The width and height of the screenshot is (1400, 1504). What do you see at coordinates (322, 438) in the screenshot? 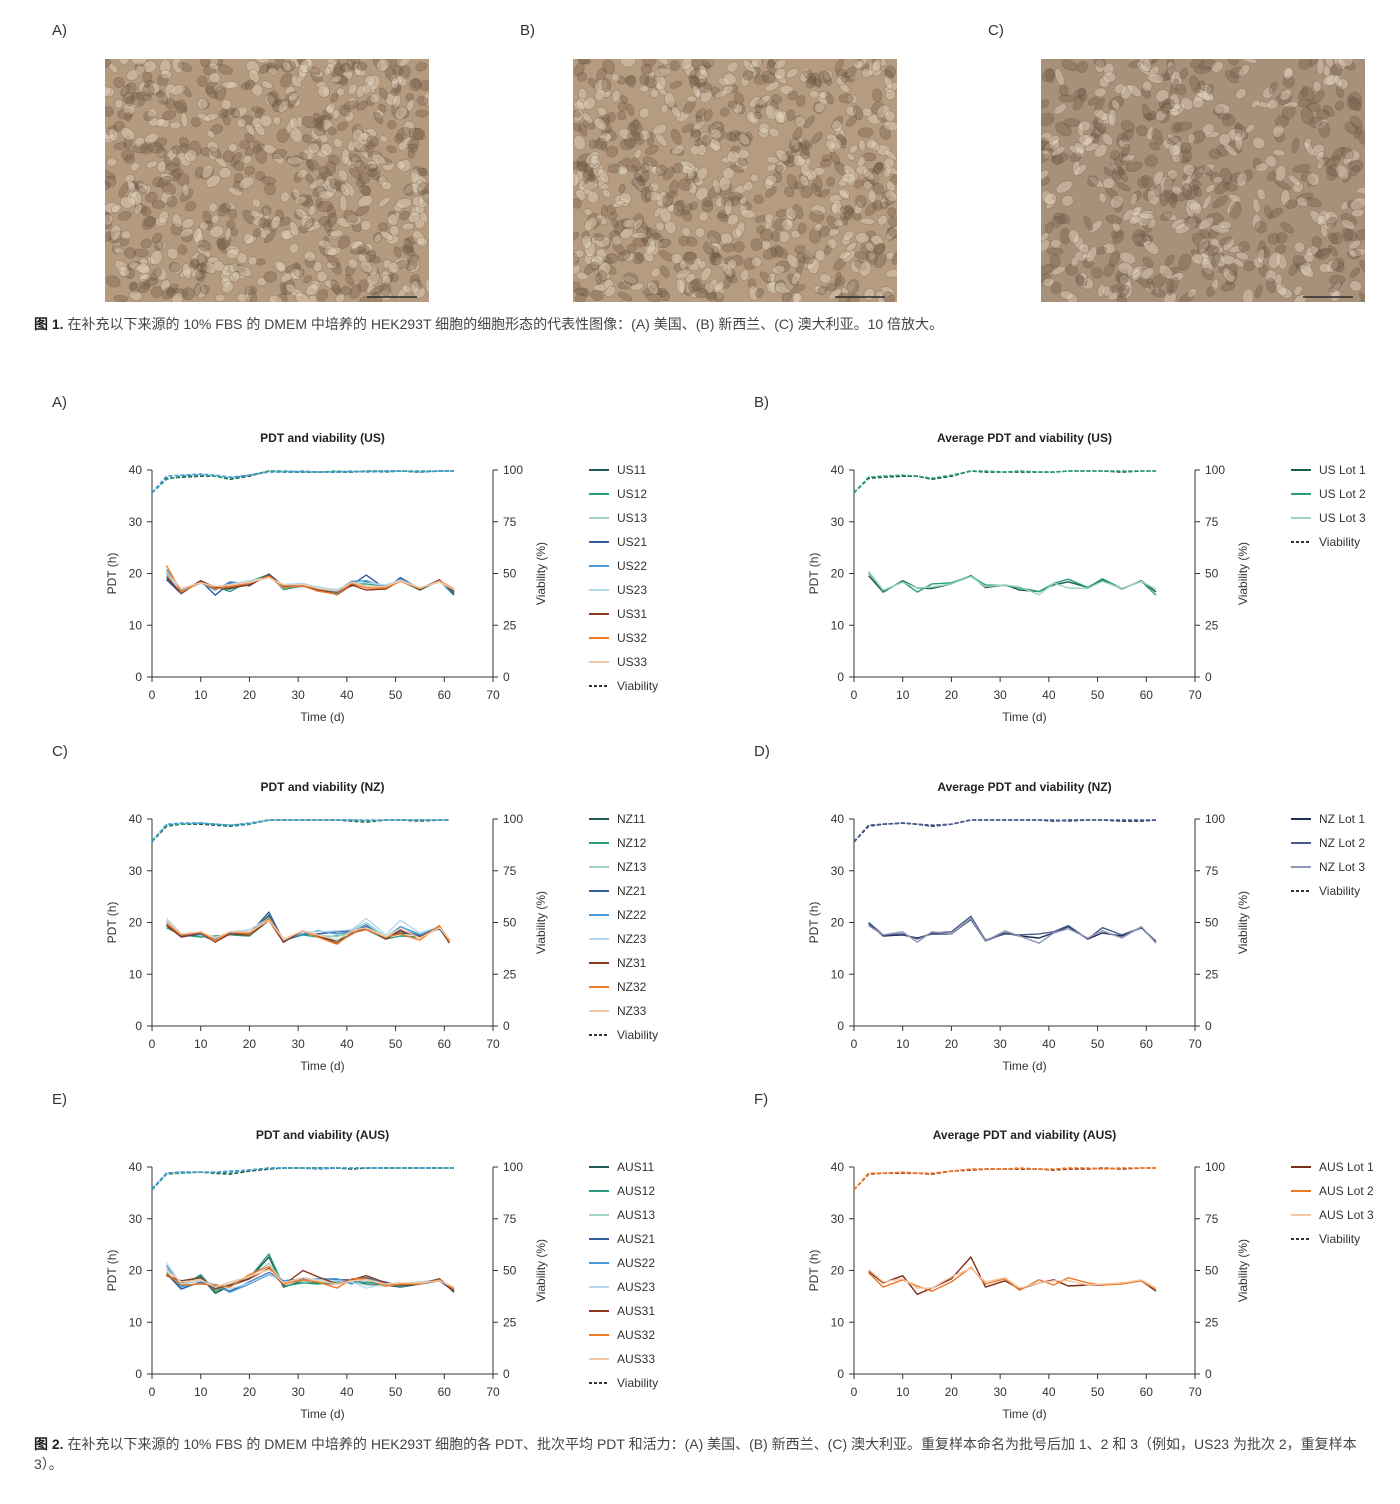
I see `chart-title: PDT and viability (US)` at bounding box center [322, 438].